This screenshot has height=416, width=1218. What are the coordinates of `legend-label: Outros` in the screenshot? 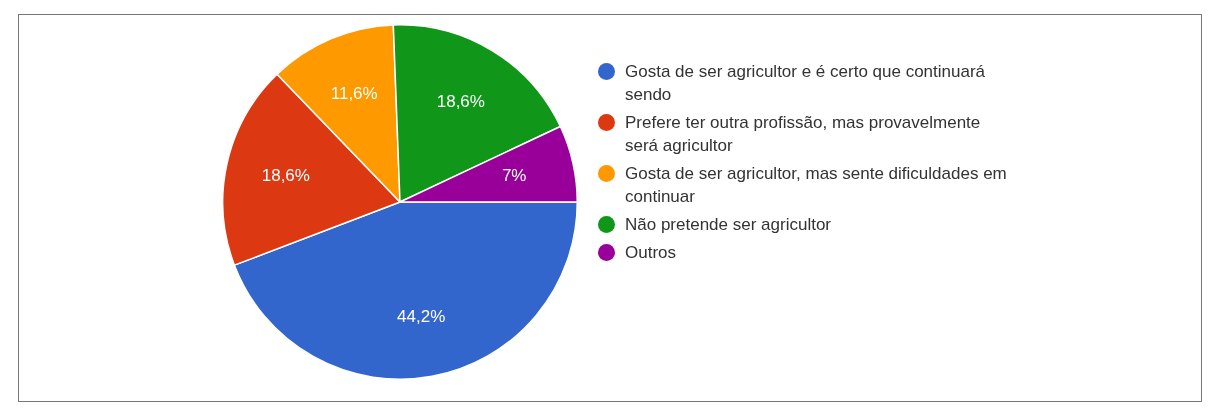 It's located at (651, 253).